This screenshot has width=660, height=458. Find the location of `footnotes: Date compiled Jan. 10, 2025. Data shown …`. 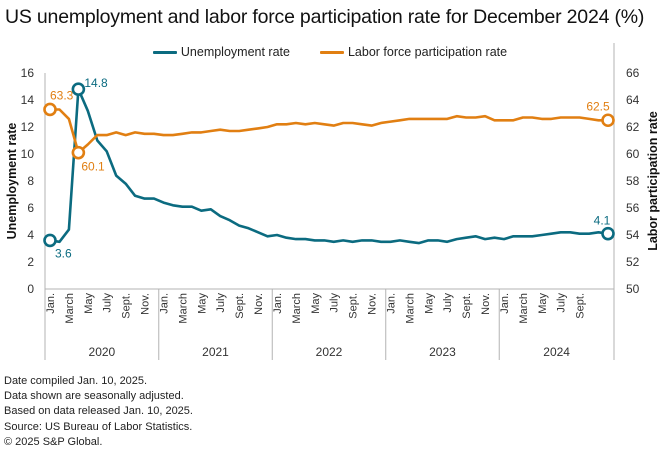

footnotes: Date compiled Jan. 10, 2025. Data shown … is located at coordinates (98, 412).